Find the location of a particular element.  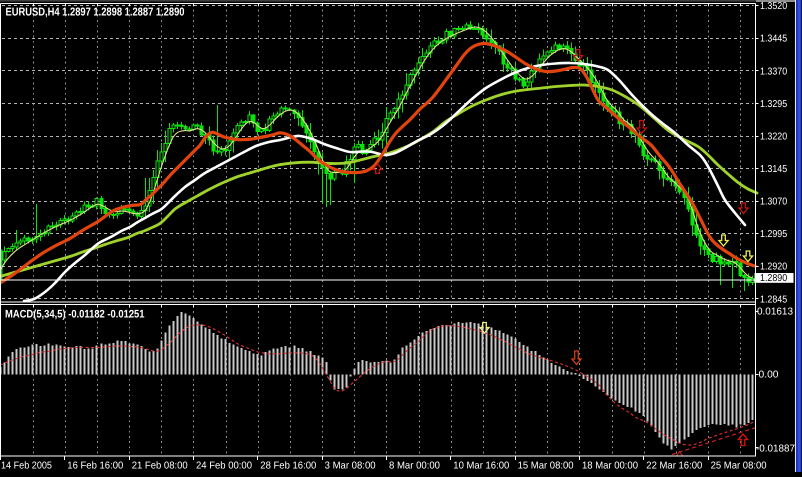

svg-text: 1.2890 is located at coordinates (774, 278).